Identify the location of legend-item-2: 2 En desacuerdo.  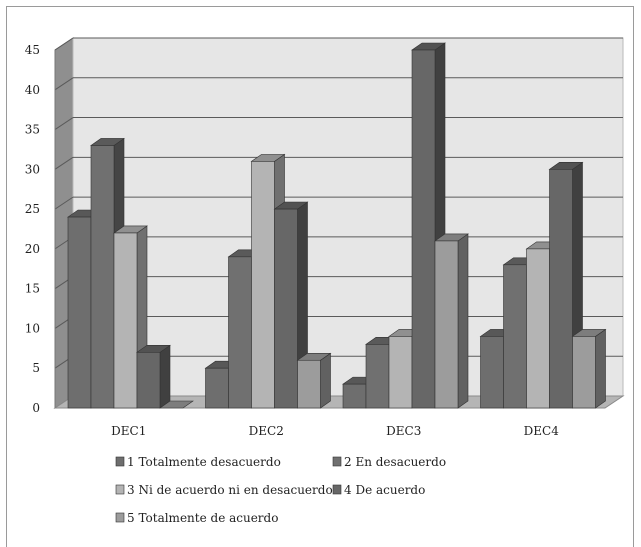
(389, 462).